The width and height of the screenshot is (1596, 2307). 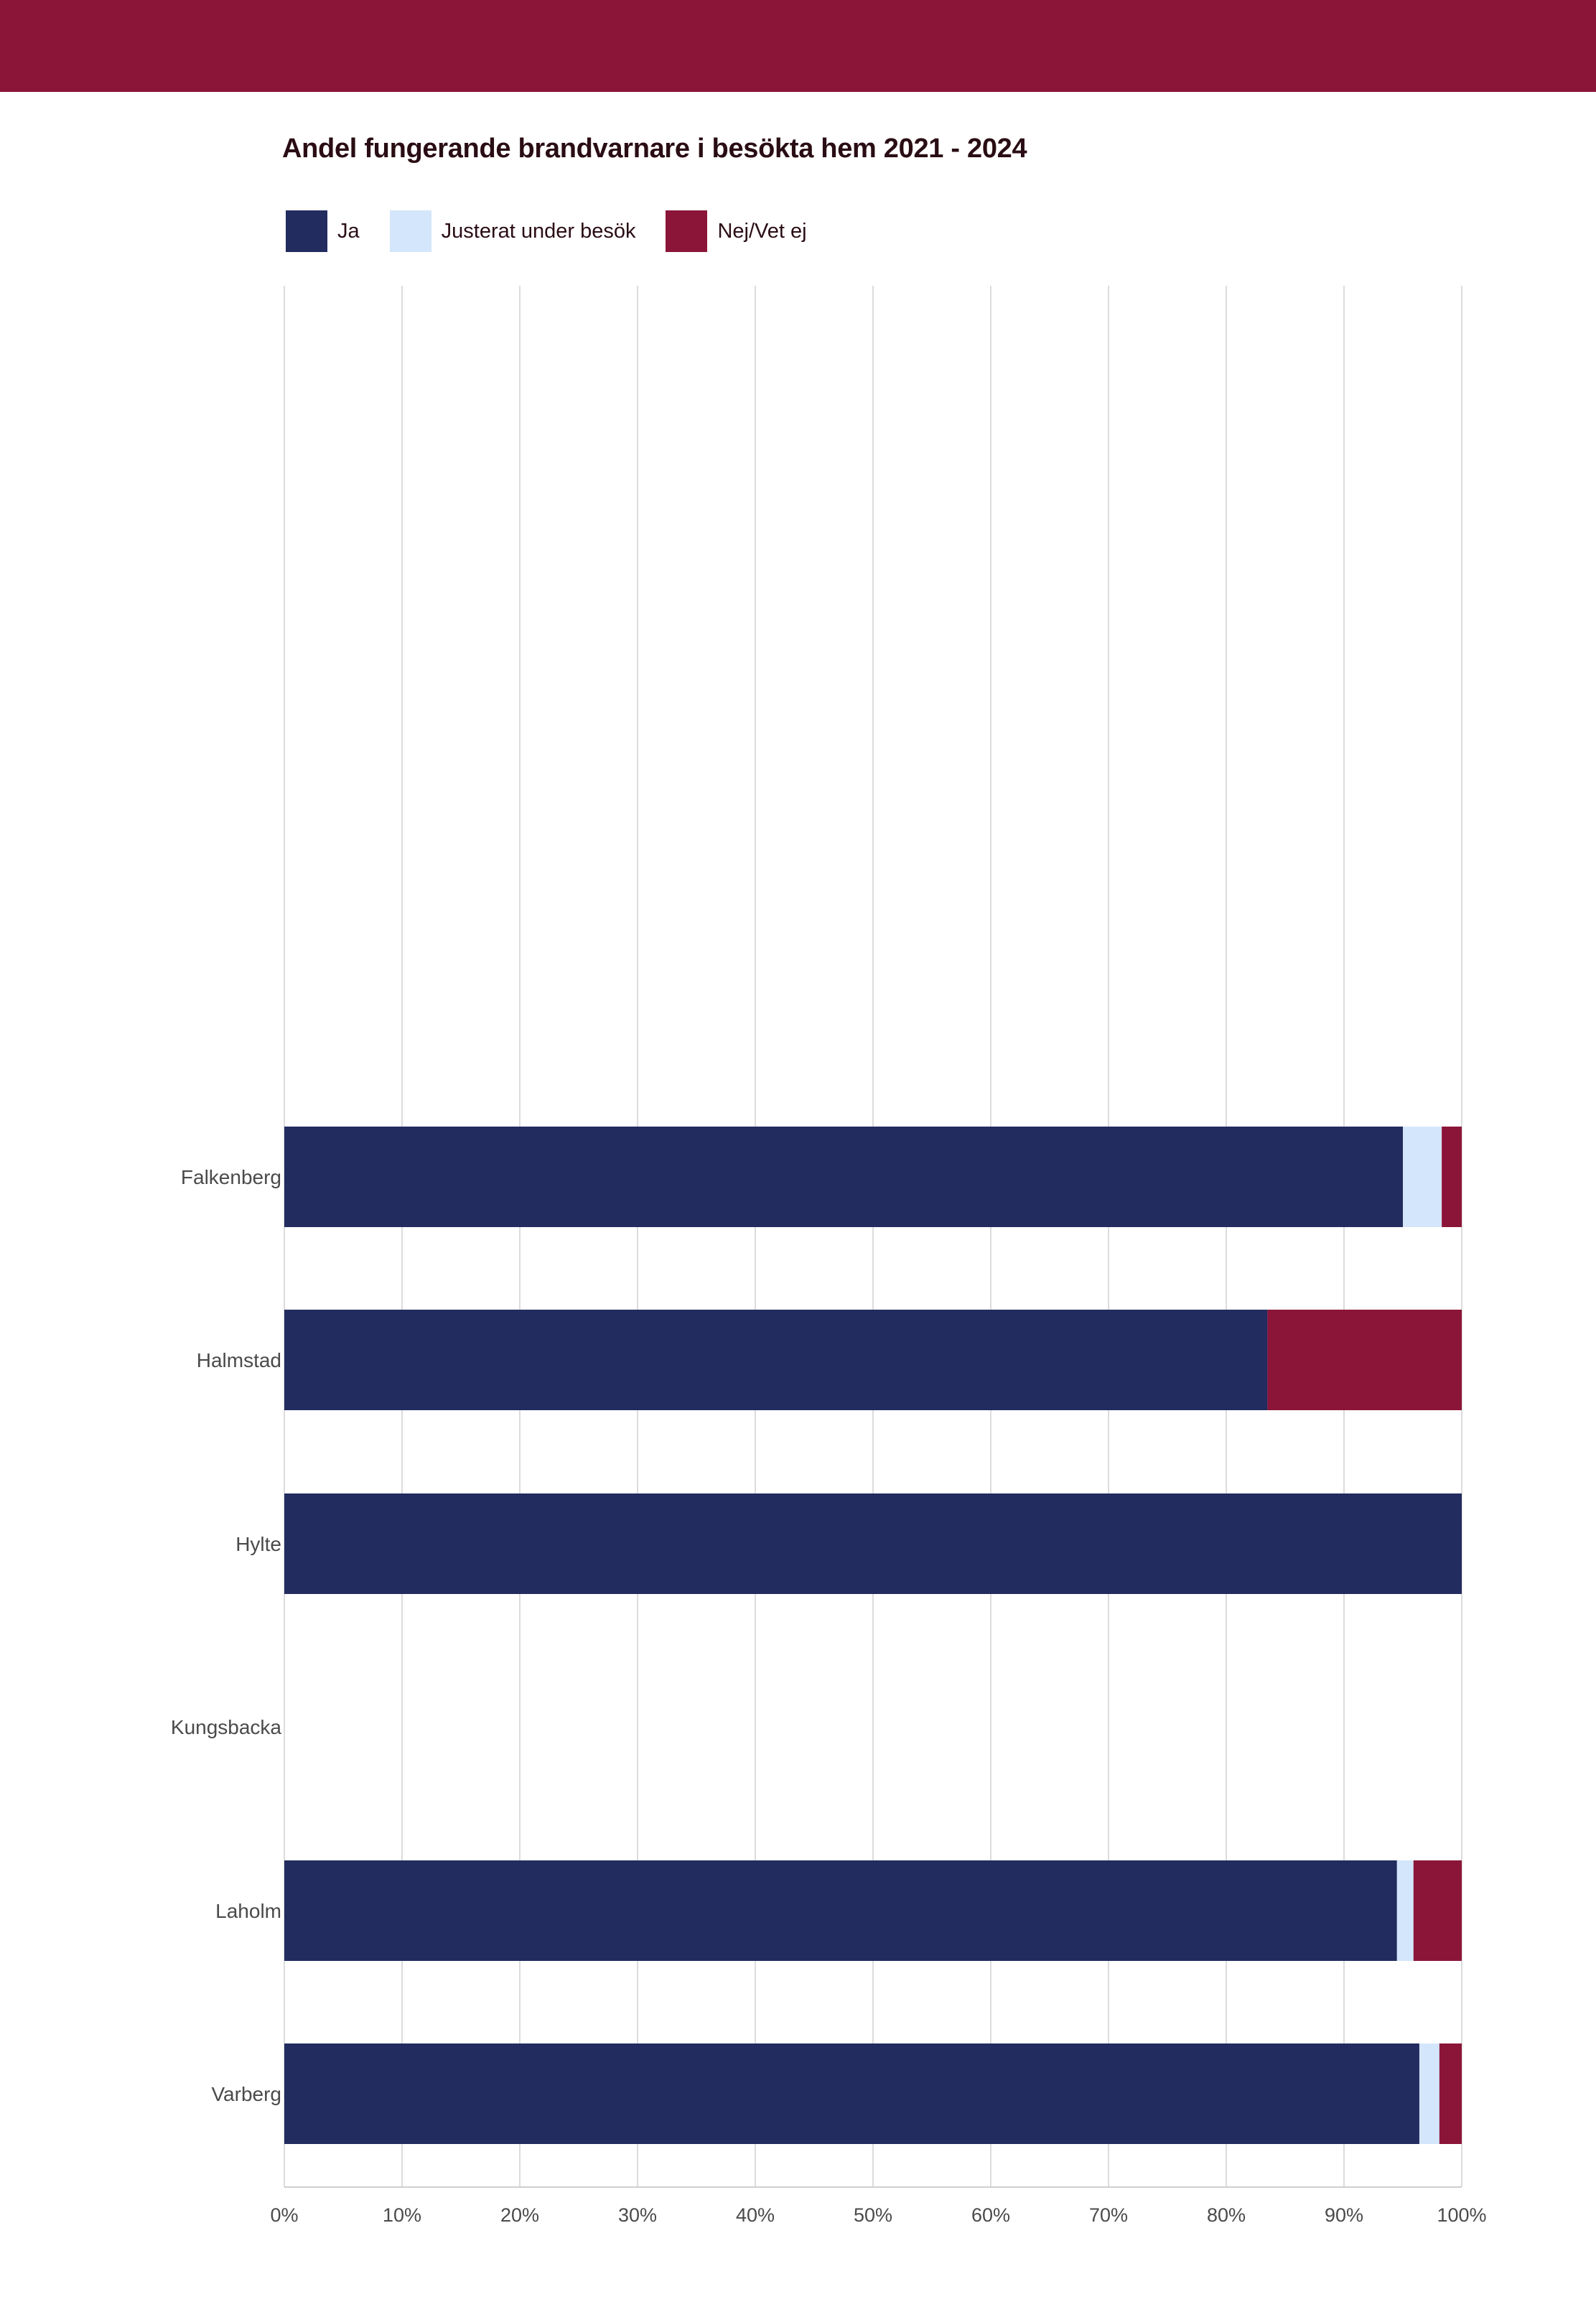 I want to click on bar-falkenberg-nej, so click(x=1452, y=1177).